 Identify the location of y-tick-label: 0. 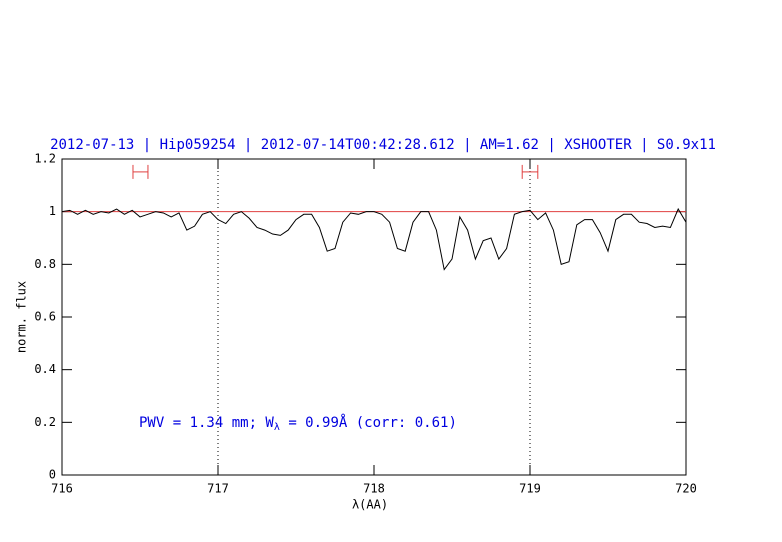
(52, 475).